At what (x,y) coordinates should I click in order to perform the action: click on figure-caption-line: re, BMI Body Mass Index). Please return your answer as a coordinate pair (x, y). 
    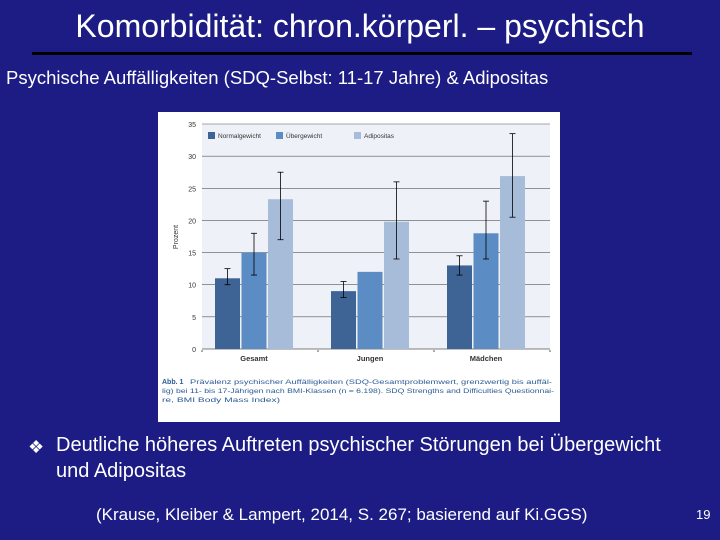
    Looking at the image, I should click on (221, 400).